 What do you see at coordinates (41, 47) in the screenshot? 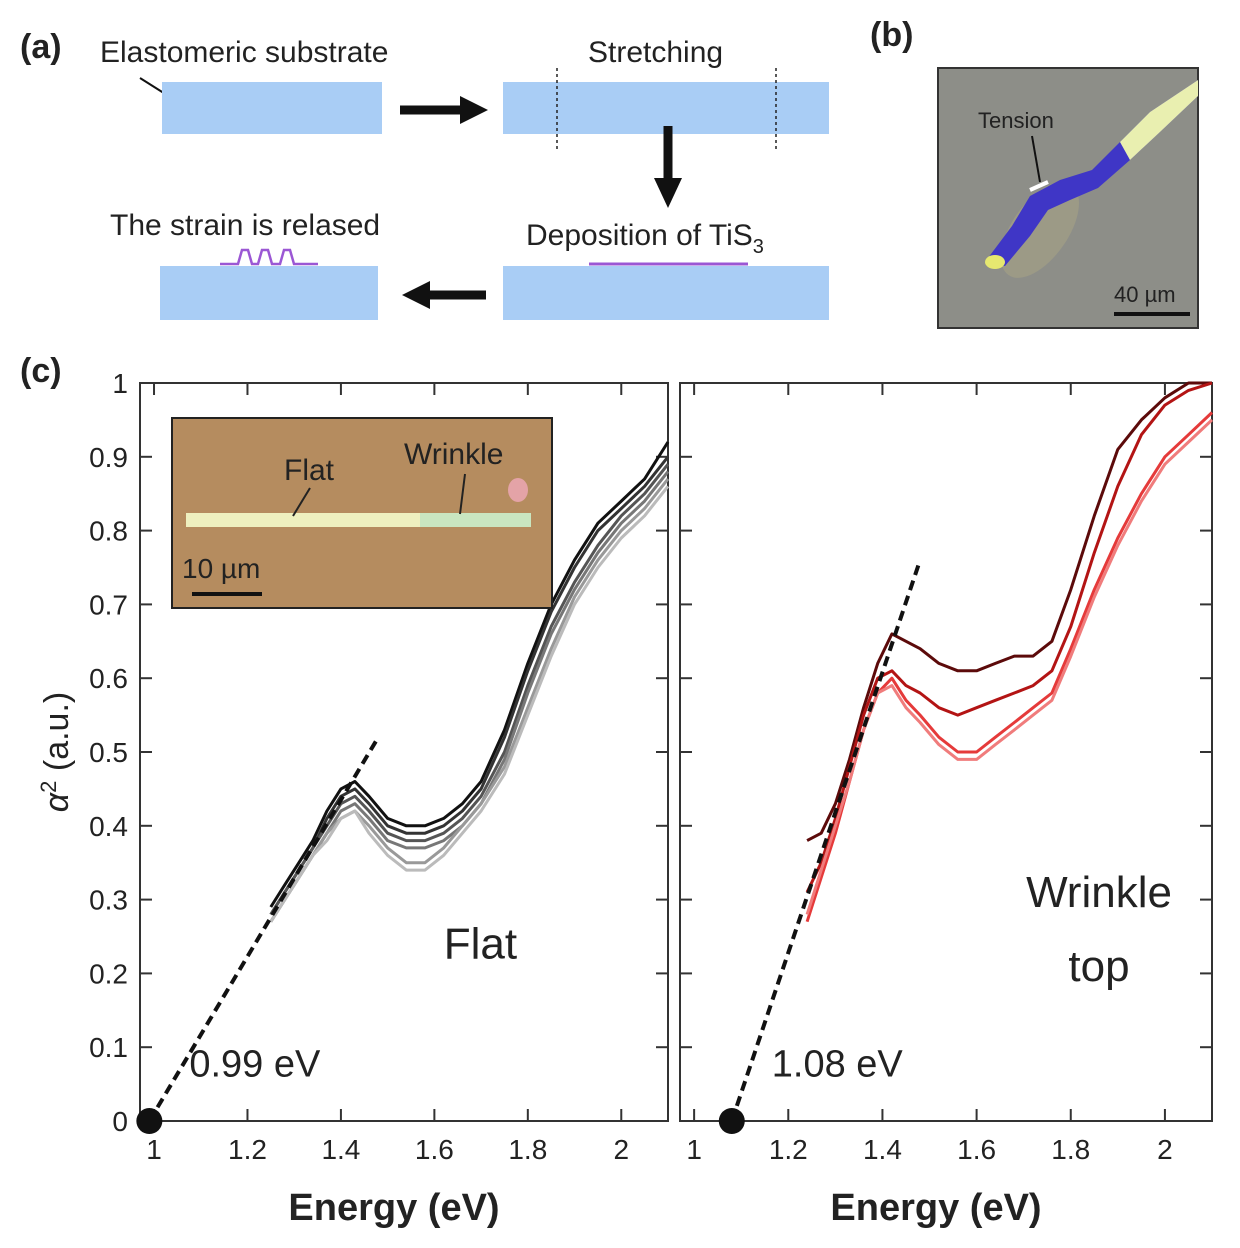
I see `panel-a-label: (a)` at bounding box center [41, 47].